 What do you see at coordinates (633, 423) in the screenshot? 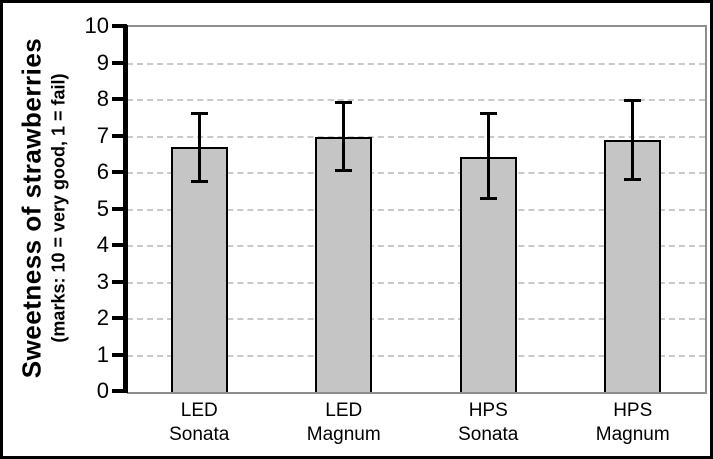
I see `x-category-label: HPS Magnum` at bounding box center [633, 423].